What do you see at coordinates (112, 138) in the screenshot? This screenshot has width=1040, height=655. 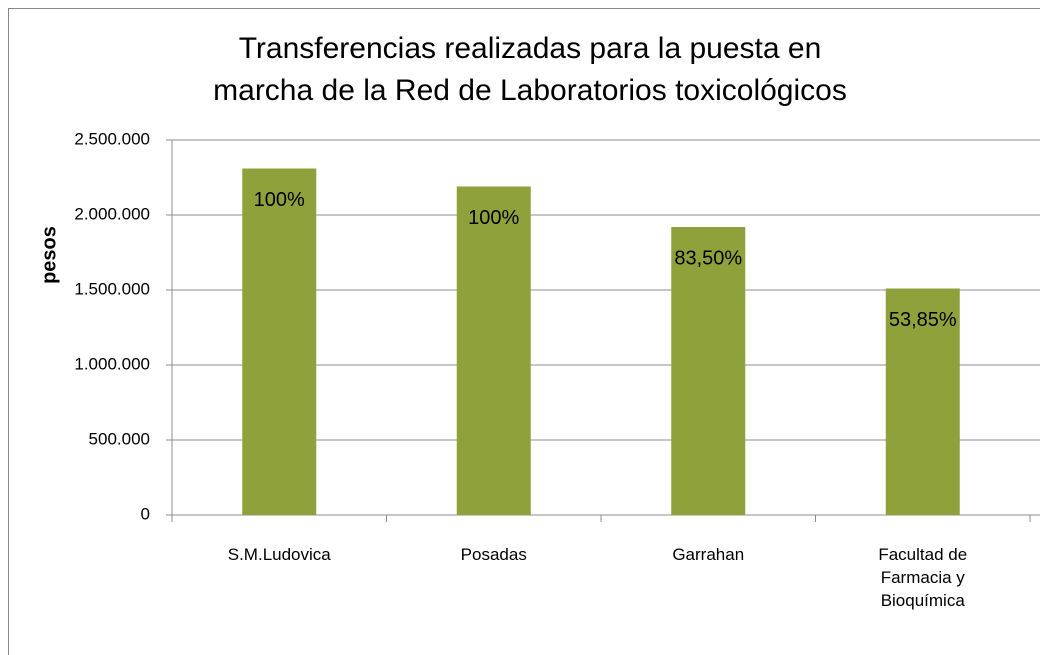 I see `y-tick-label: 2.500.000` at bounding box center [112, 138].